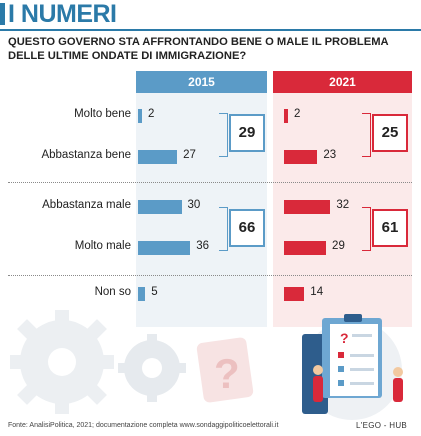 This screenshot has width=421, height=436. What do you see at coordinates (102, 114) in the screenshot?
I see `category-label: Molto bene` at bounding box center [102, 114].